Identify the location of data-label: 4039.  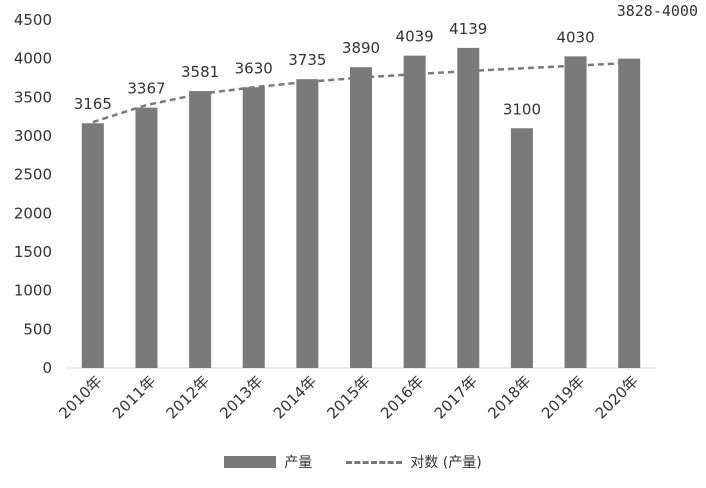
(415, 37).